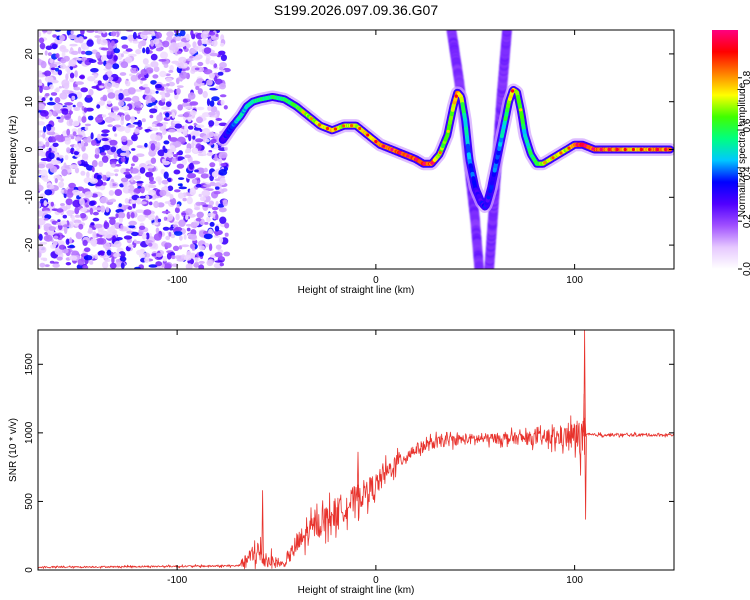  I want to click on colorbar-bar, so click(725, 149).